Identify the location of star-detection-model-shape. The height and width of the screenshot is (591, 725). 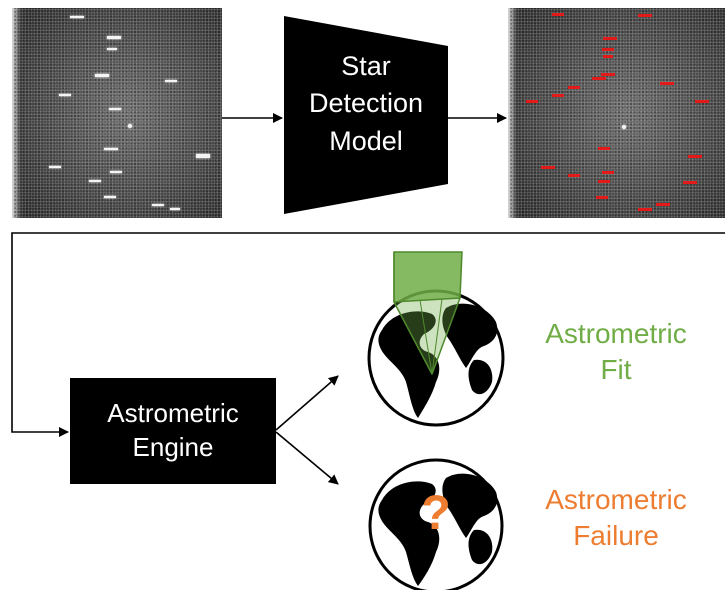
(366, 115).